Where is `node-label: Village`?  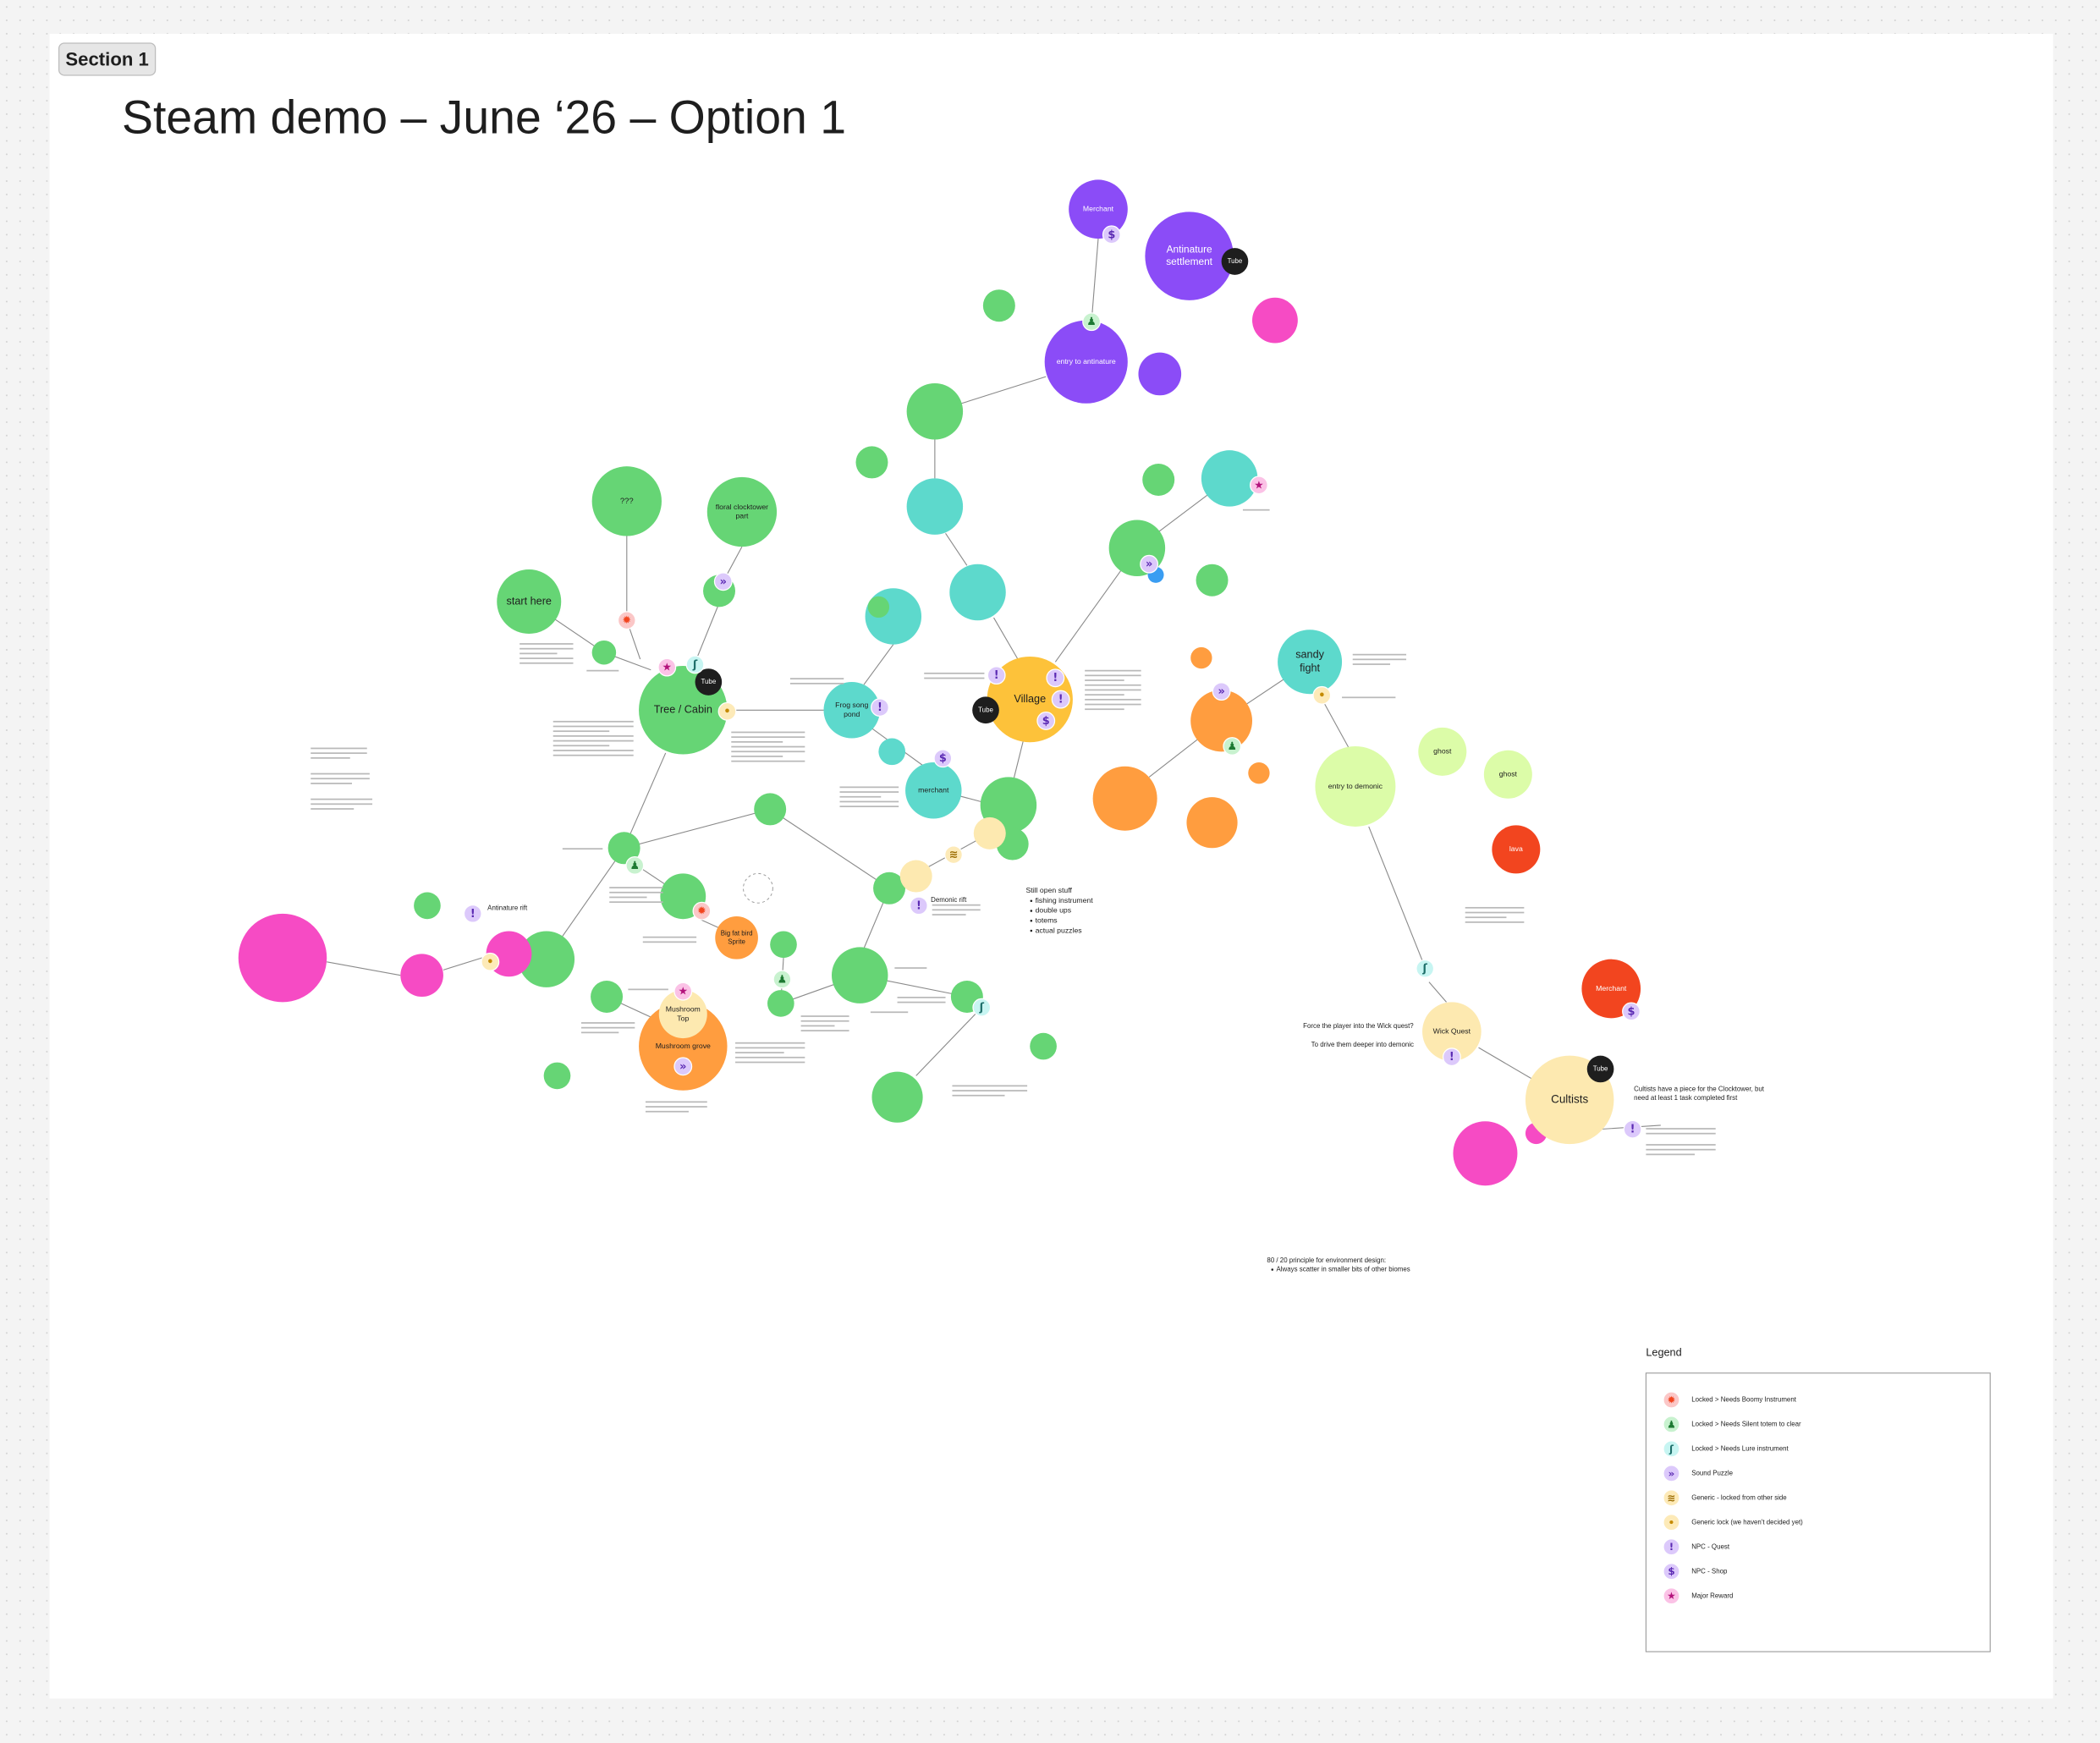
node-label: Village is located at coordinates (1030, 699).